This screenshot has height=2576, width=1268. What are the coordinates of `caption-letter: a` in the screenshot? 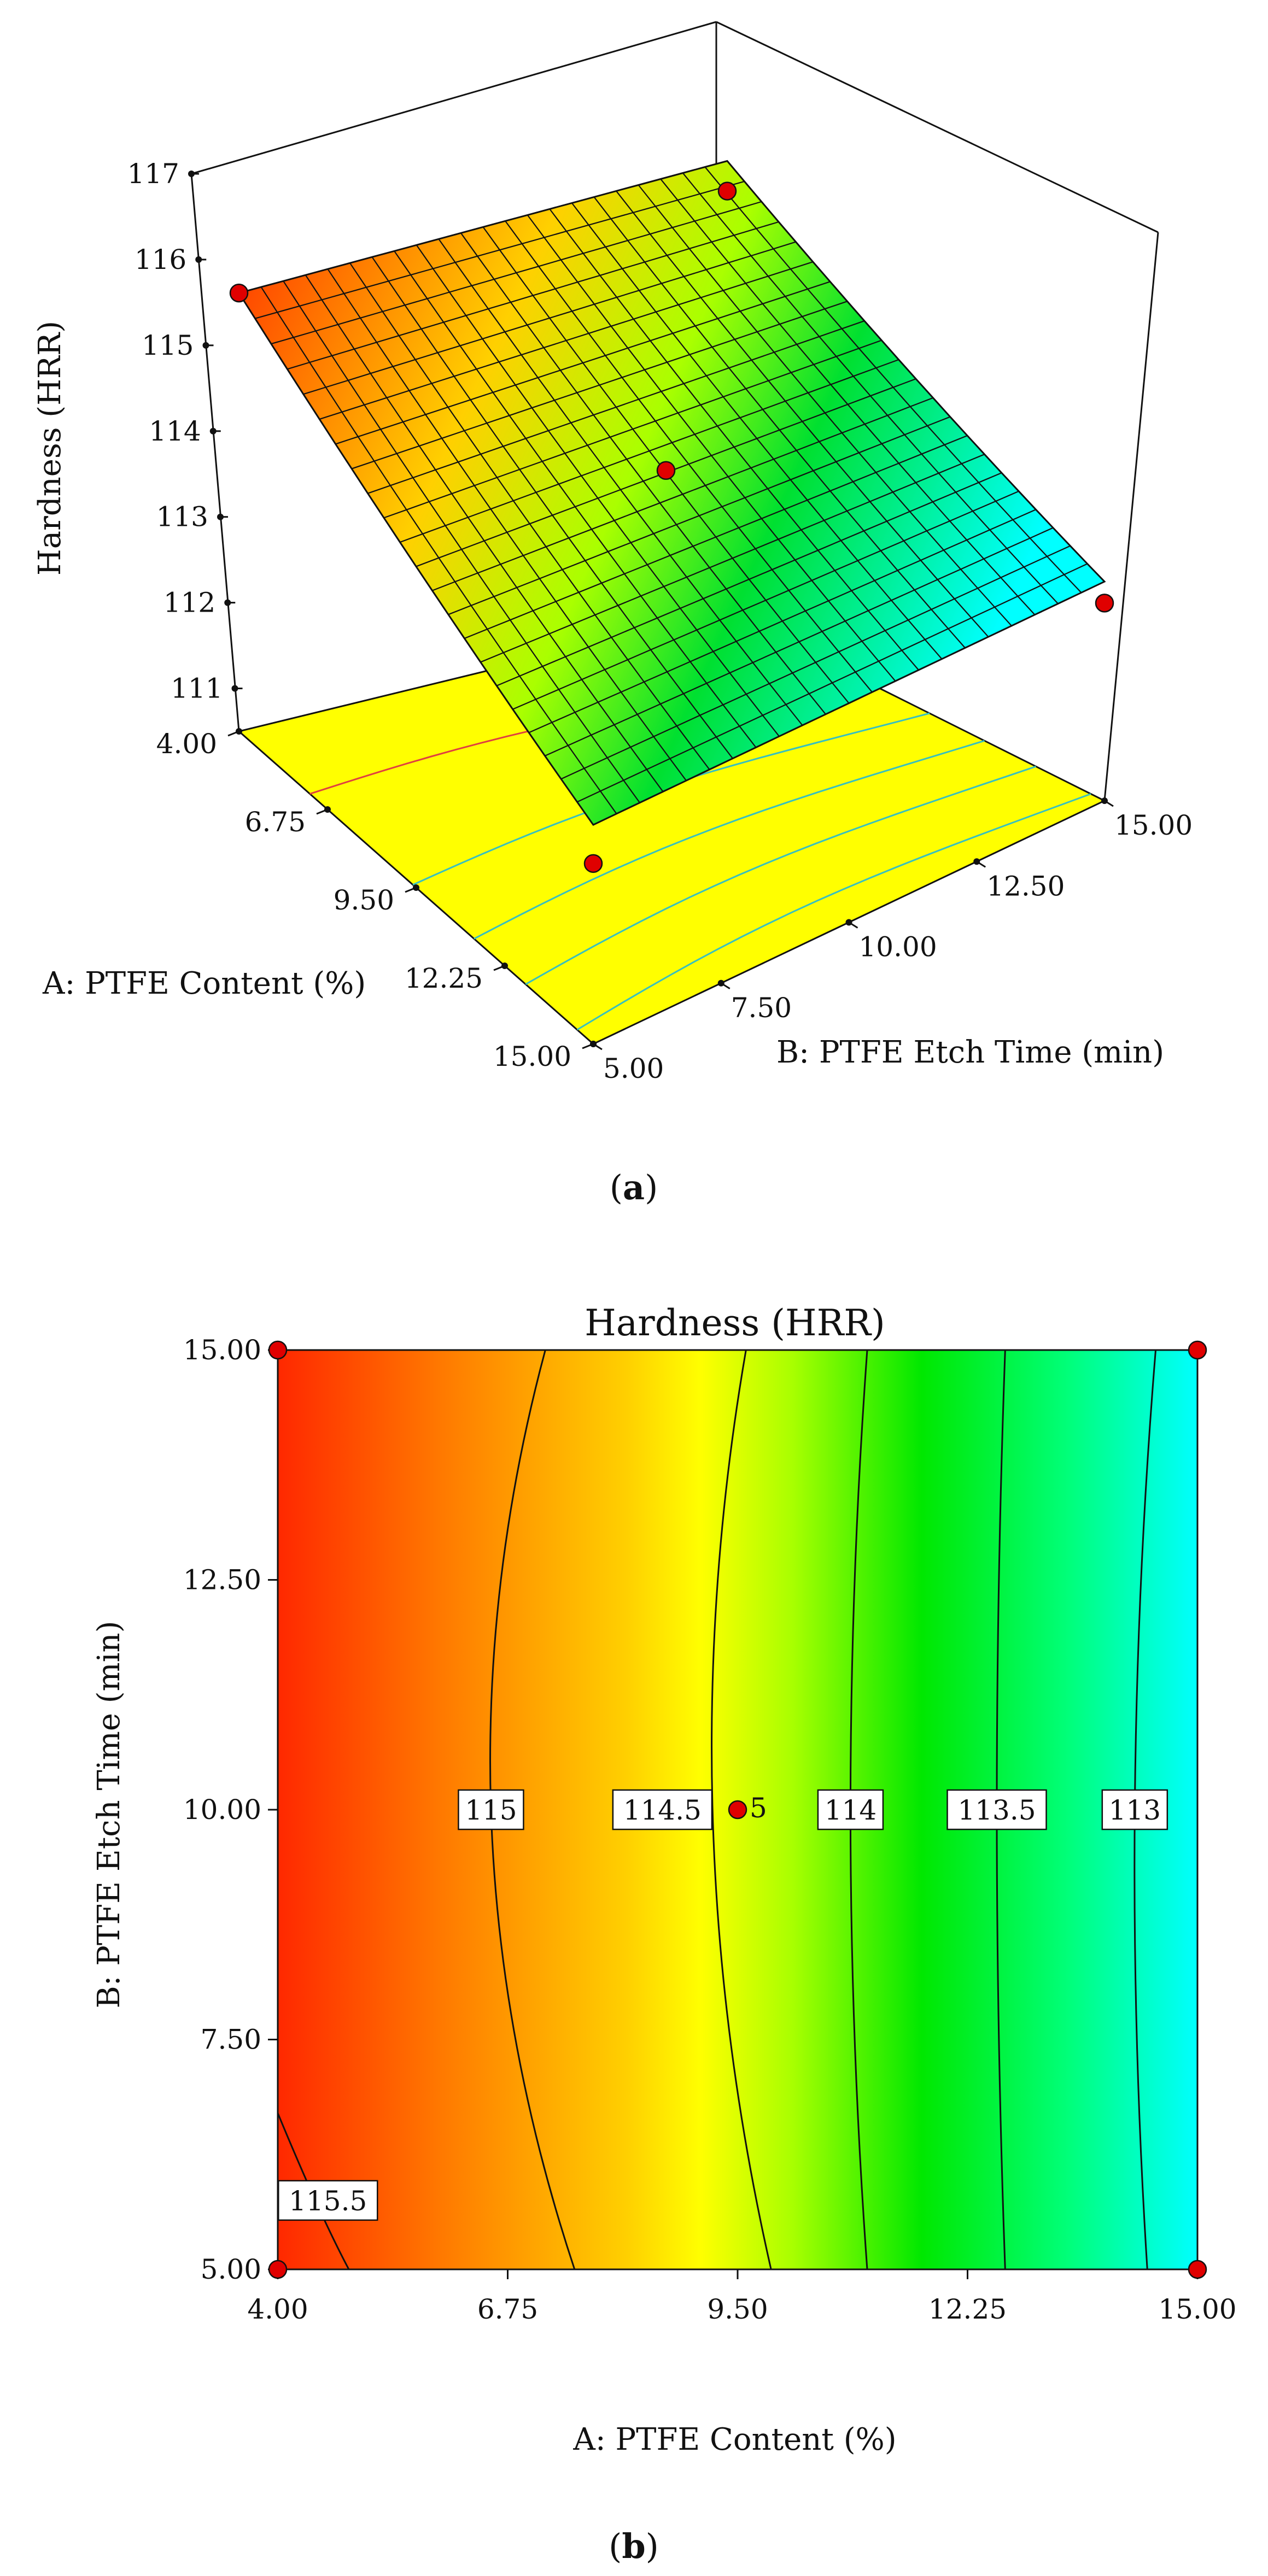 It's located at (634, 1187).